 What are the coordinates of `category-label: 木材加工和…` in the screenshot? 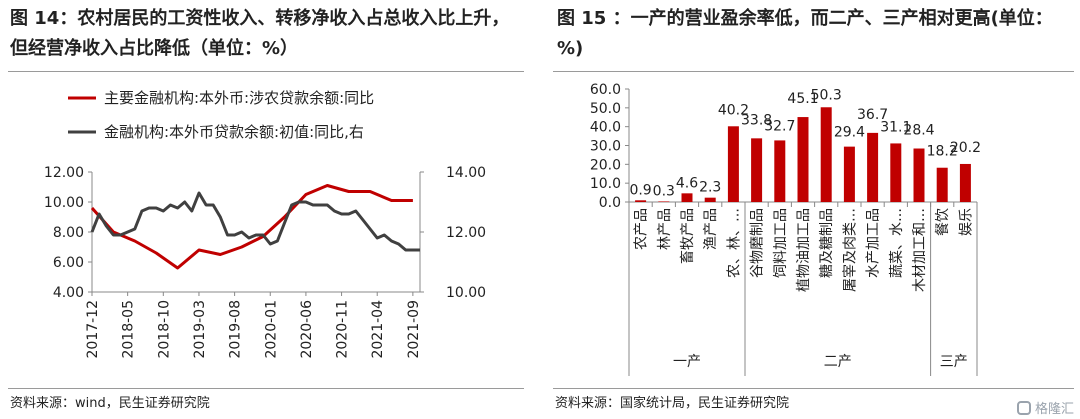 It's located at (920, 250).